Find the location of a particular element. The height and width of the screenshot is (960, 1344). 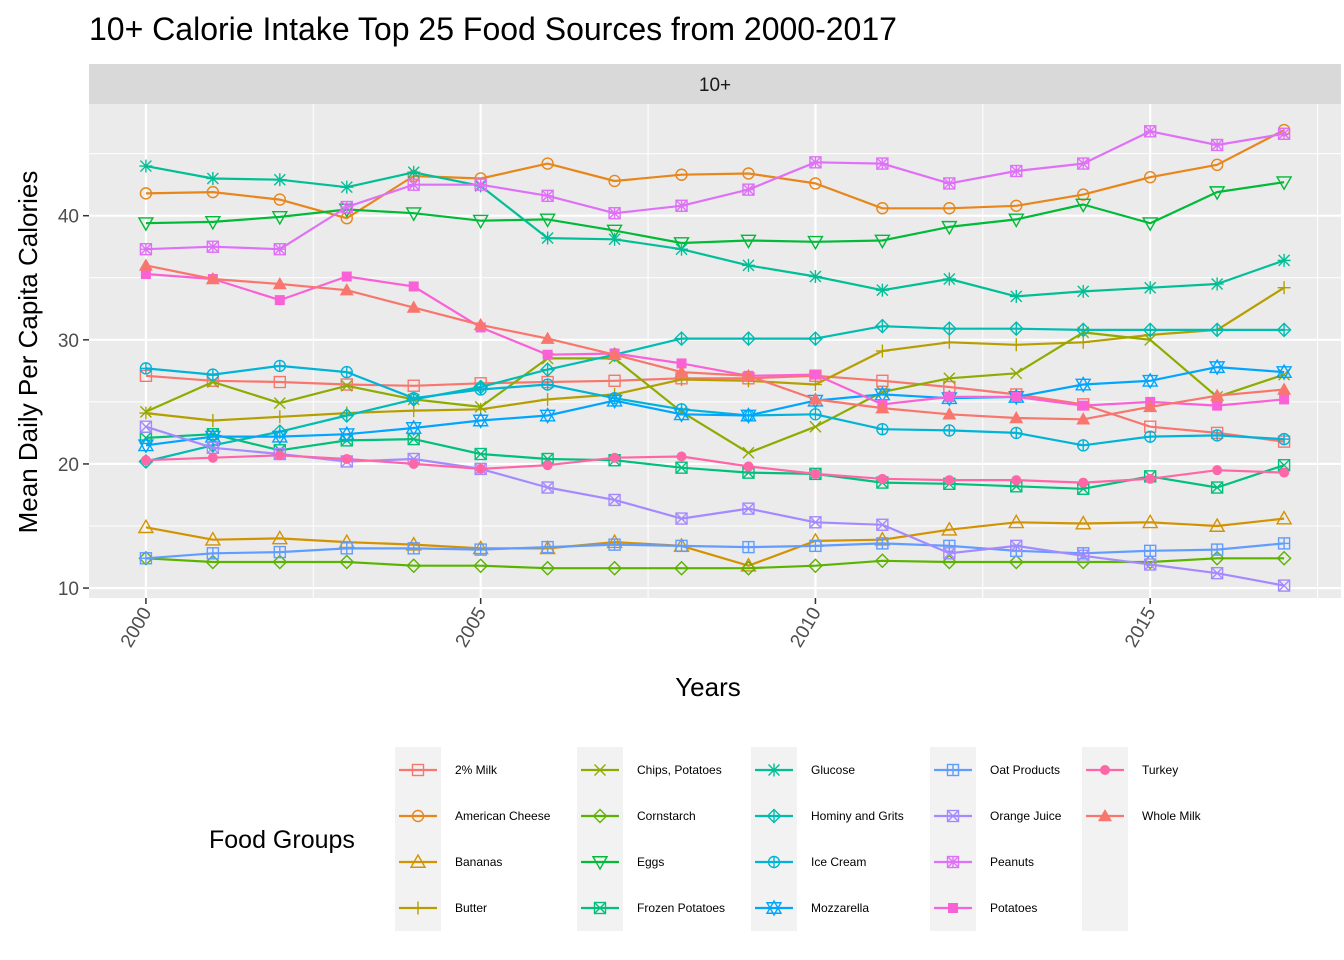

legend-label: Glucose is located at coordinates (833, 770).